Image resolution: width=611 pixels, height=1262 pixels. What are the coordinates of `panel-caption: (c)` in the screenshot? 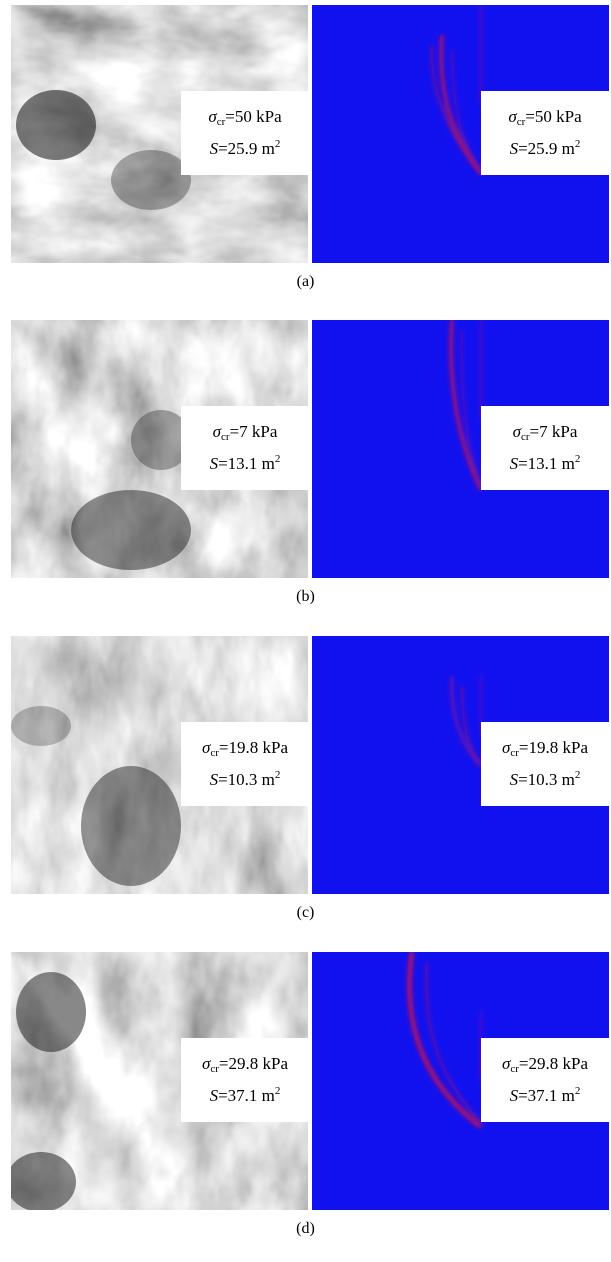 It's located at (305, 912).